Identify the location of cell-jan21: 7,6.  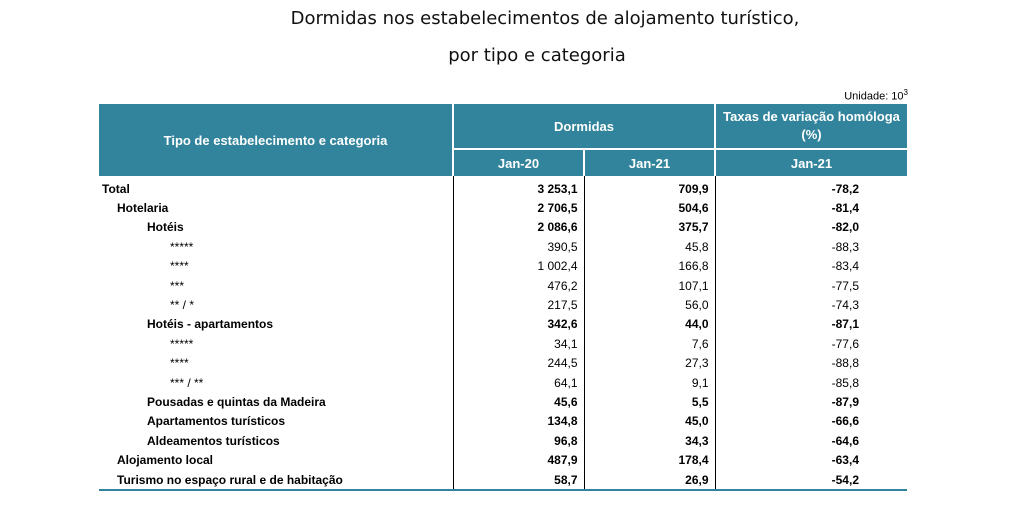
(650, 344).